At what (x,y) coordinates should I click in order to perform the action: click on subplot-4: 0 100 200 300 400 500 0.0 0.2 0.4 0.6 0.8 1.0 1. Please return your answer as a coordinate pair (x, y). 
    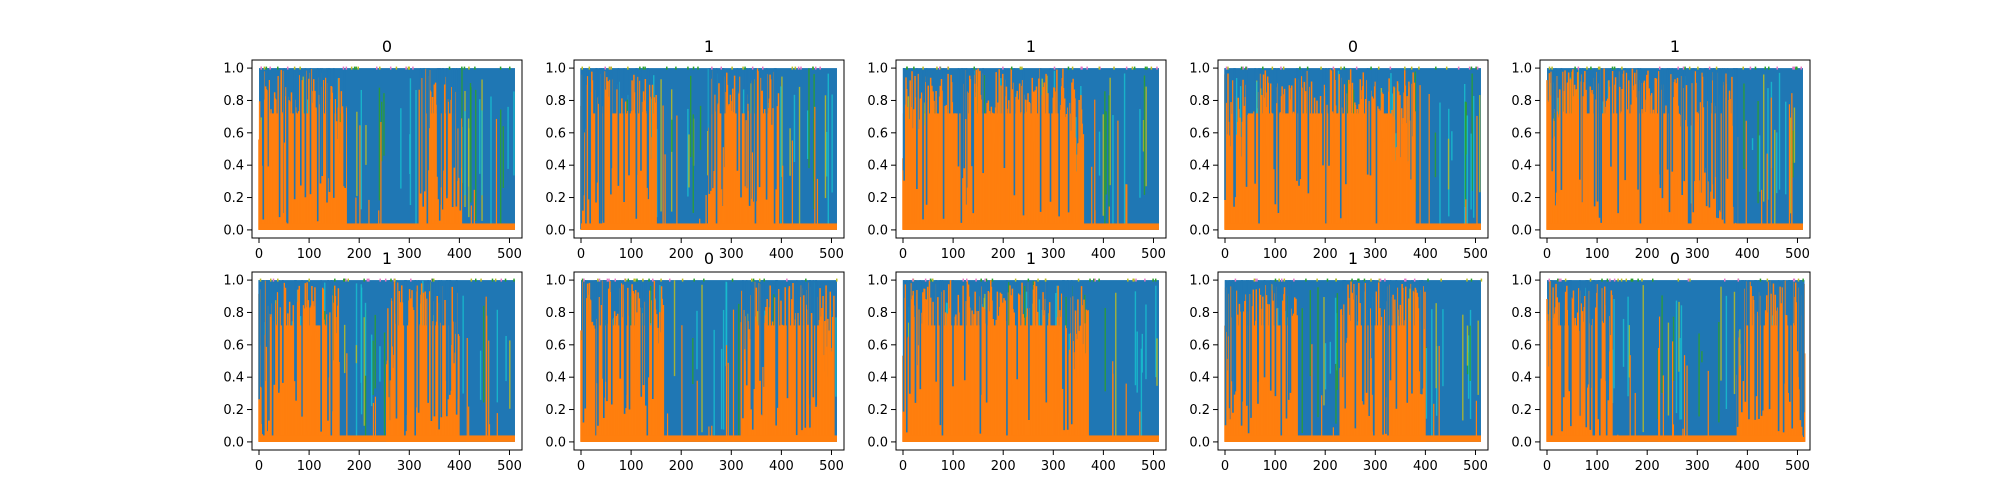
    Looking at the image, I should click on (1661, 149).